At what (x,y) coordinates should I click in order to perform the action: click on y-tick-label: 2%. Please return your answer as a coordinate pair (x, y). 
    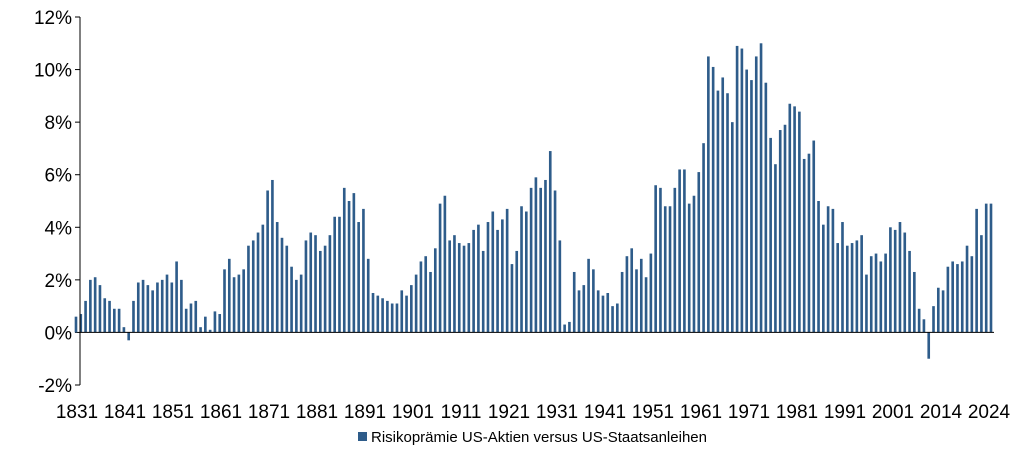
    Looking at the image, I should click on (59, 281).